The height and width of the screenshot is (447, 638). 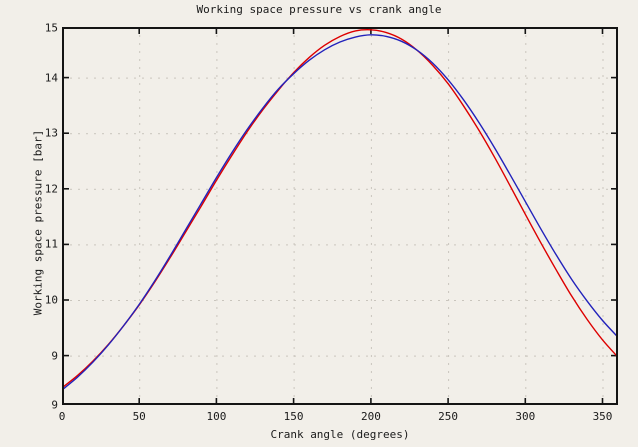 I want to click on x-tick-label: 100, so click(x=216, y=416).